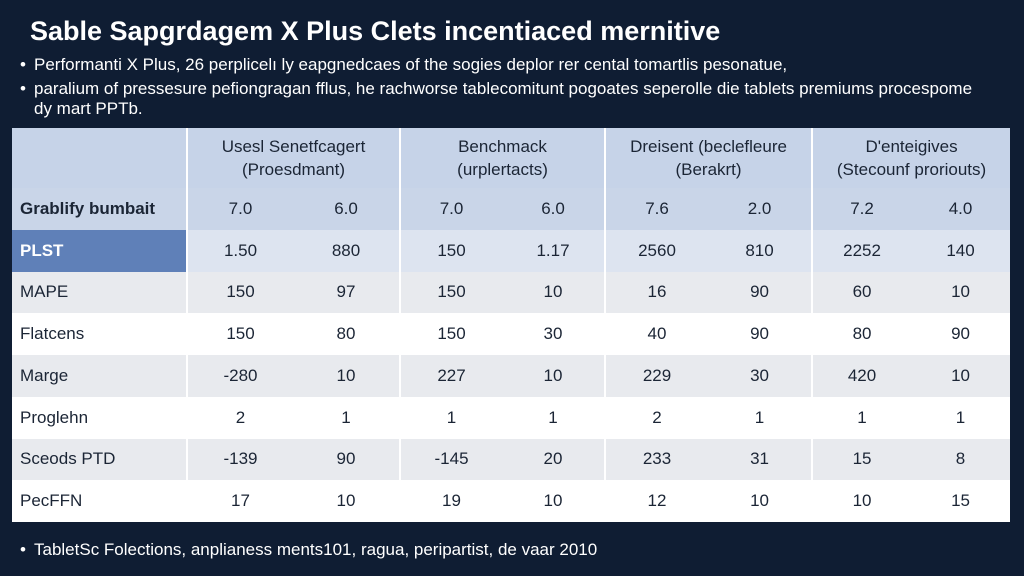 This screenshot has width=1024, height=576. I want to click on table-cell: 97, so click(346, 292).